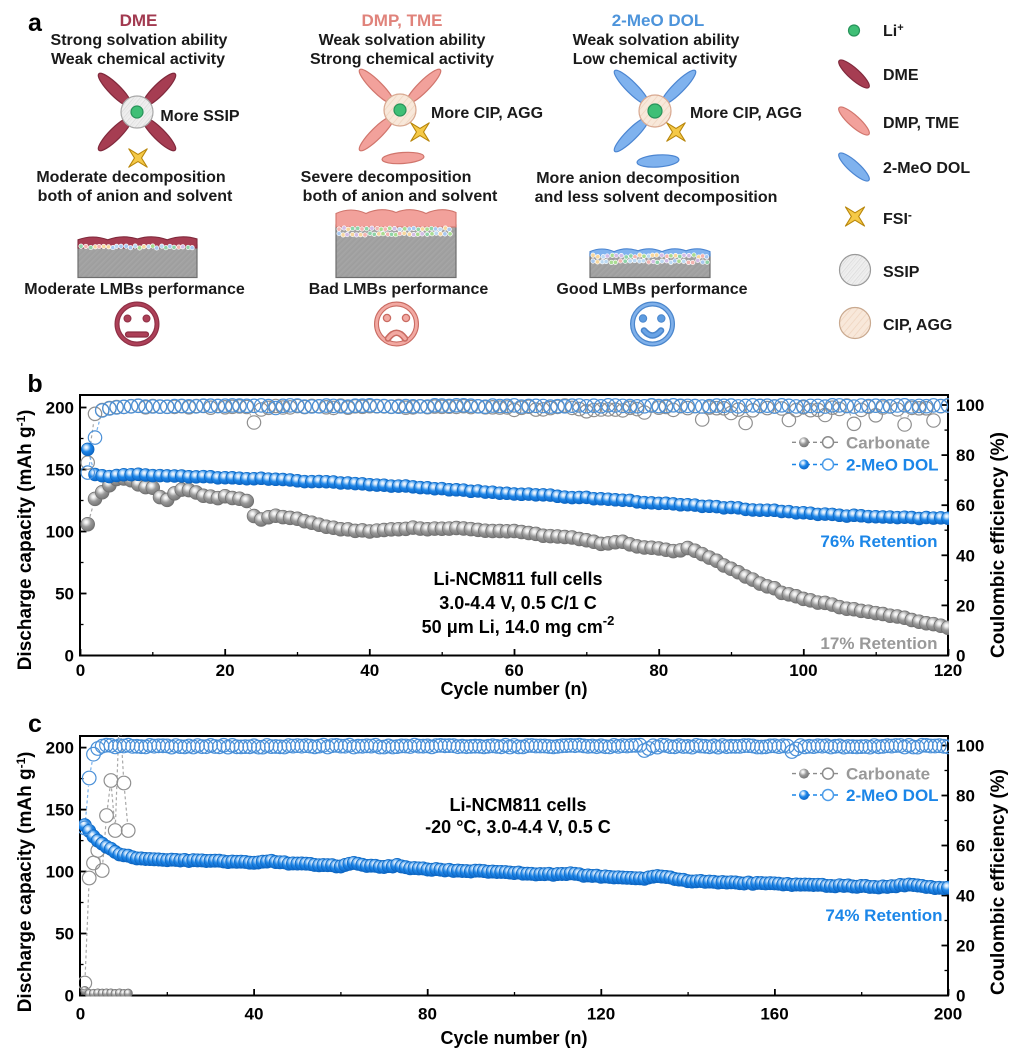 This screenshot has width=1024, height=1058. I want to click on svg-text: Li-NCM811 full cells, so click(517, 579).